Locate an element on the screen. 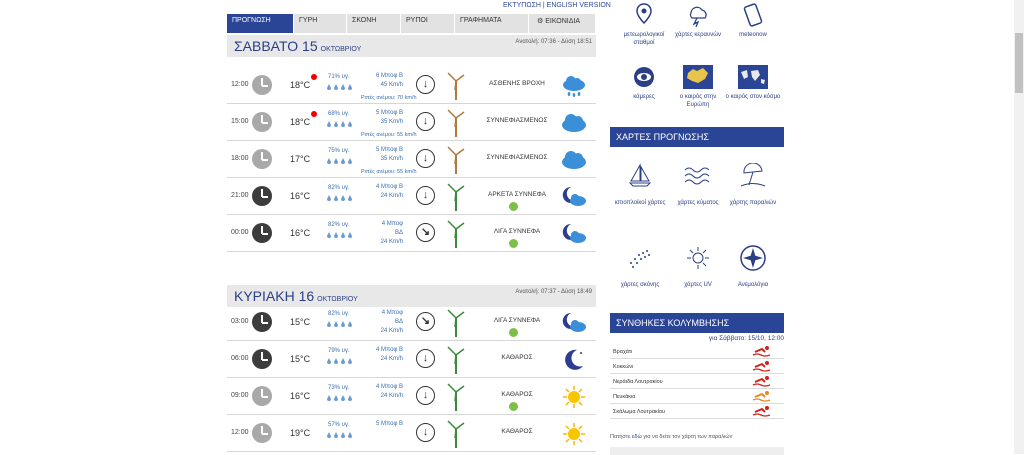 The width and height of the screenshot is (1024, 455). forecast-map-link: χάρτες σκόνης is located at coordinates (640, 263).